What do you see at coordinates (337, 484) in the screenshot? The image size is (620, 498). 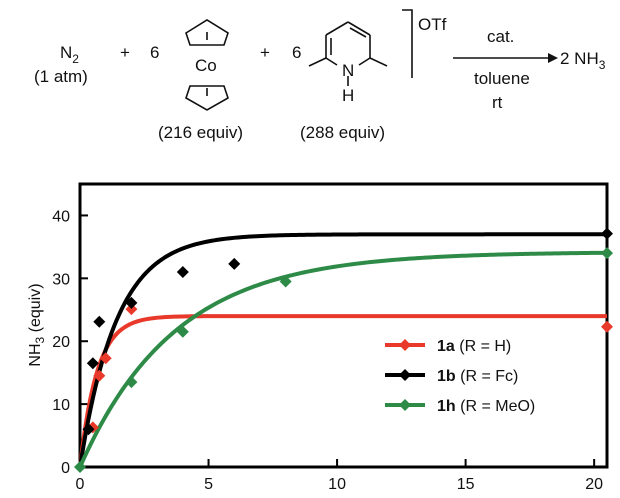 I see `x-tick-label: 10` at bounding box center [337, 484].